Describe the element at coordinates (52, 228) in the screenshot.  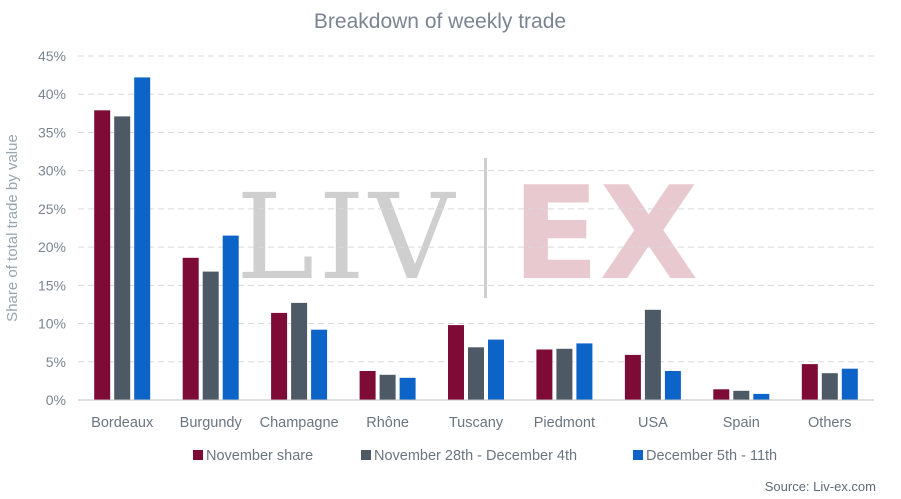
I see `y-axis-ticks: 0% 5% 10% 15% 20% 25% 30% 35% 40% 45%` at that location.